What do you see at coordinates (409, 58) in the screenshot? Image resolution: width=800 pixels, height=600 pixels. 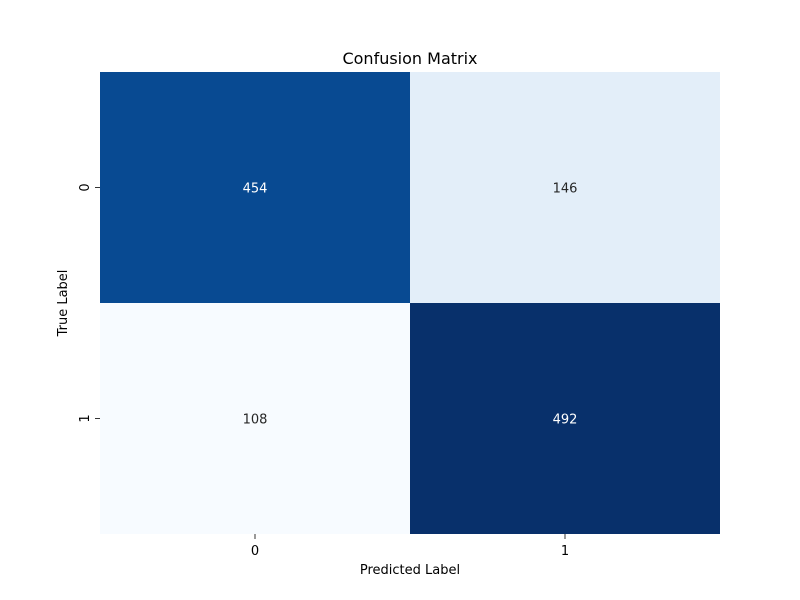 I see `chart-title: Confusion Matrix` at bounding box center [409, 58].